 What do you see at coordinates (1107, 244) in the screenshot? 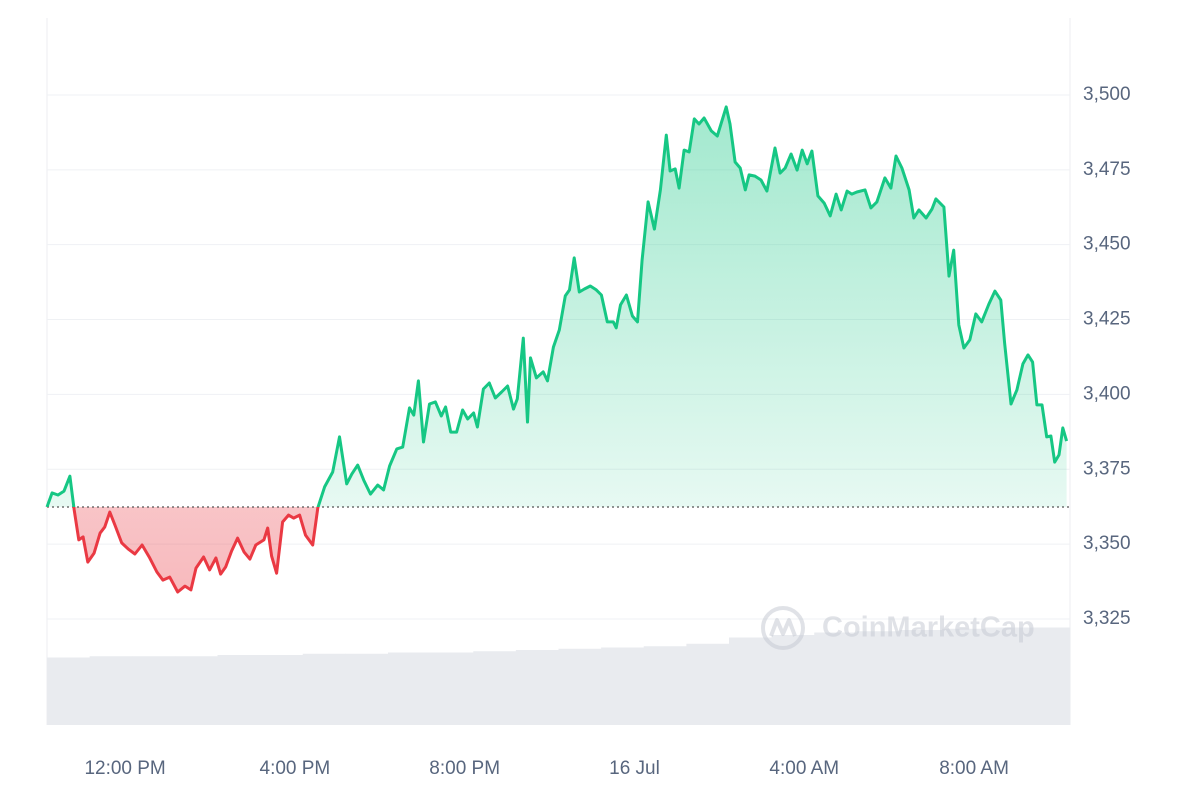
I see `y-tick-label: 3,450` at bounding box center [1107, 244].